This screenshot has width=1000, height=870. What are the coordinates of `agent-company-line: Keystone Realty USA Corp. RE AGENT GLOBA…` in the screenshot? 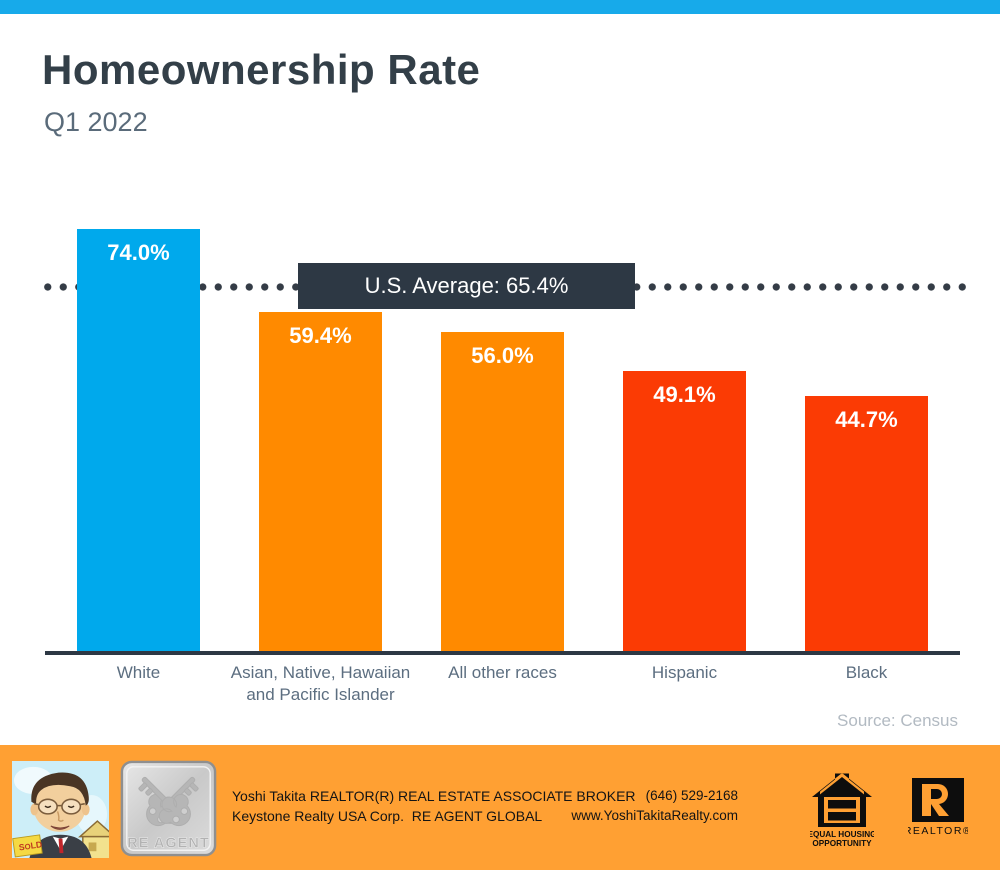 It's located at (387, 816).